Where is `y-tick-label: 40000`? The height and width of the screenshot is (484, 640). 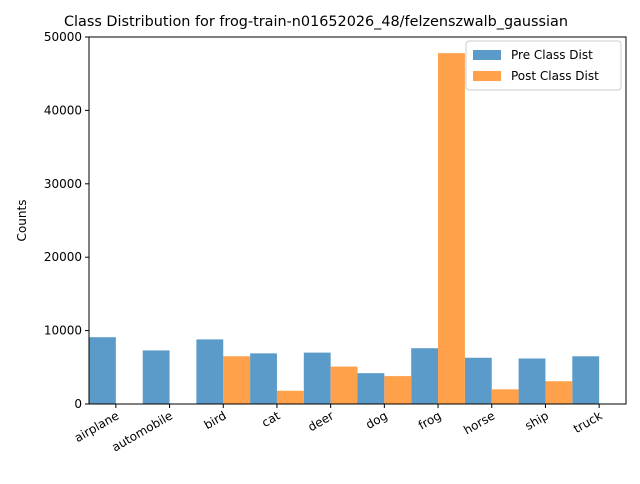 y-tick-label: 40000 is located at coordinates (63, 110).